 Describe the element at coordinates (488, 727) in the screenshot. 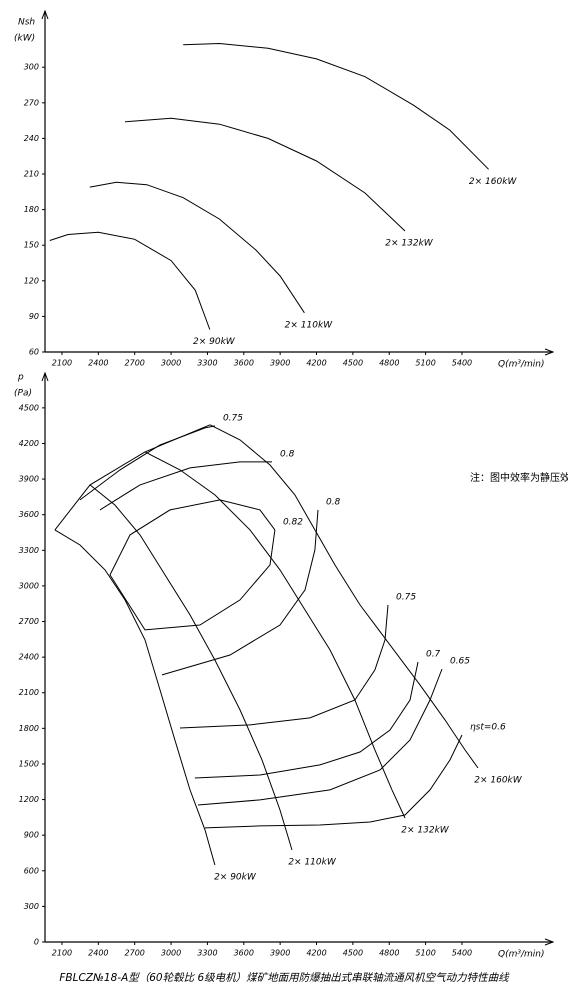

I see `curve-label: ηst=0.6` at that location.